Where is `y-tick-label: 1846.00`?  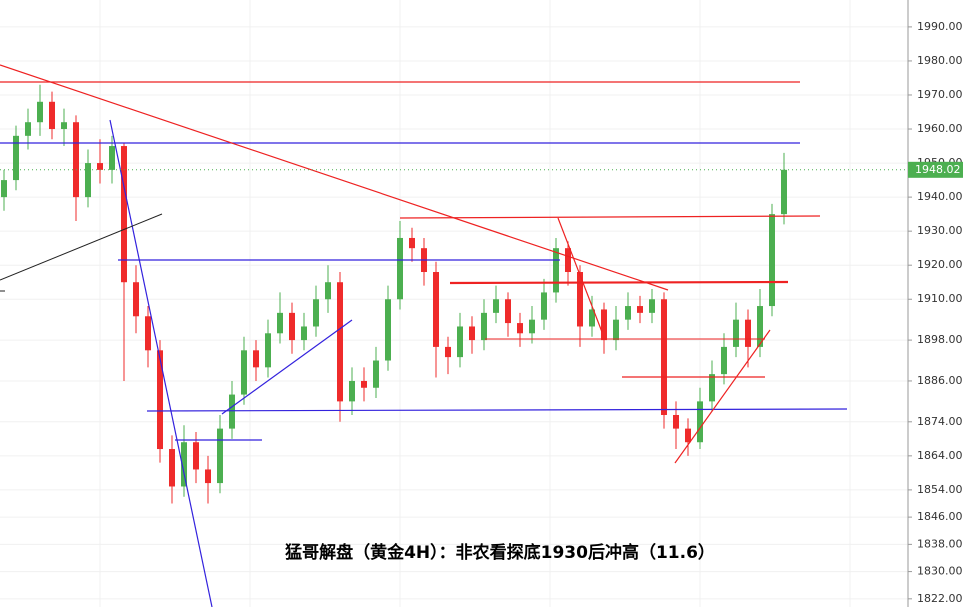
y-tick-label: 1846.00 is located at coordinates (940, 516).